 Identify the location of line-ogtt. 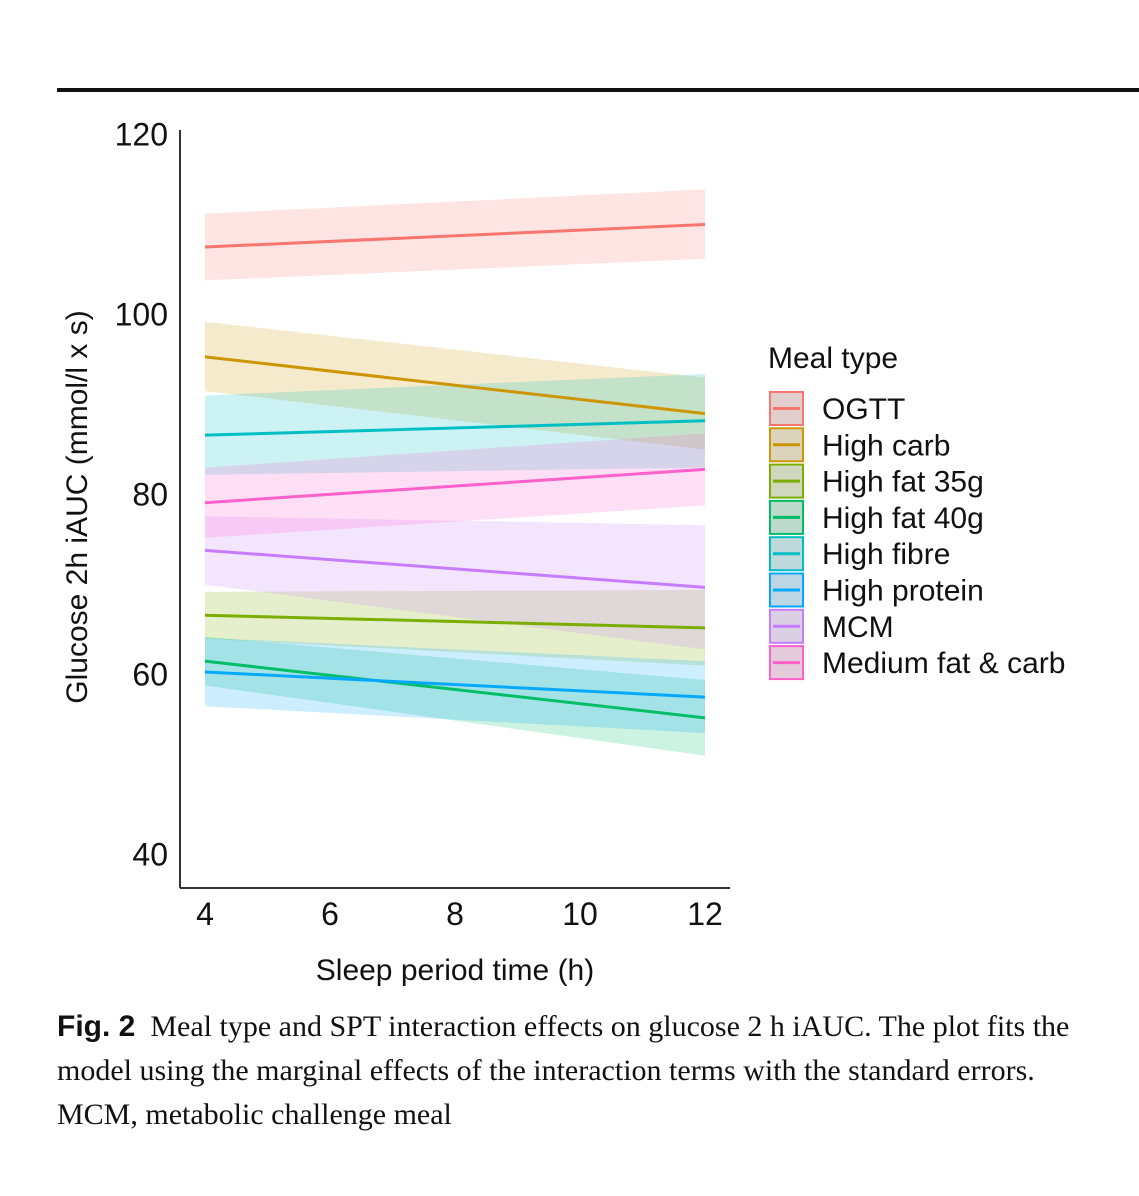
(455, 236).